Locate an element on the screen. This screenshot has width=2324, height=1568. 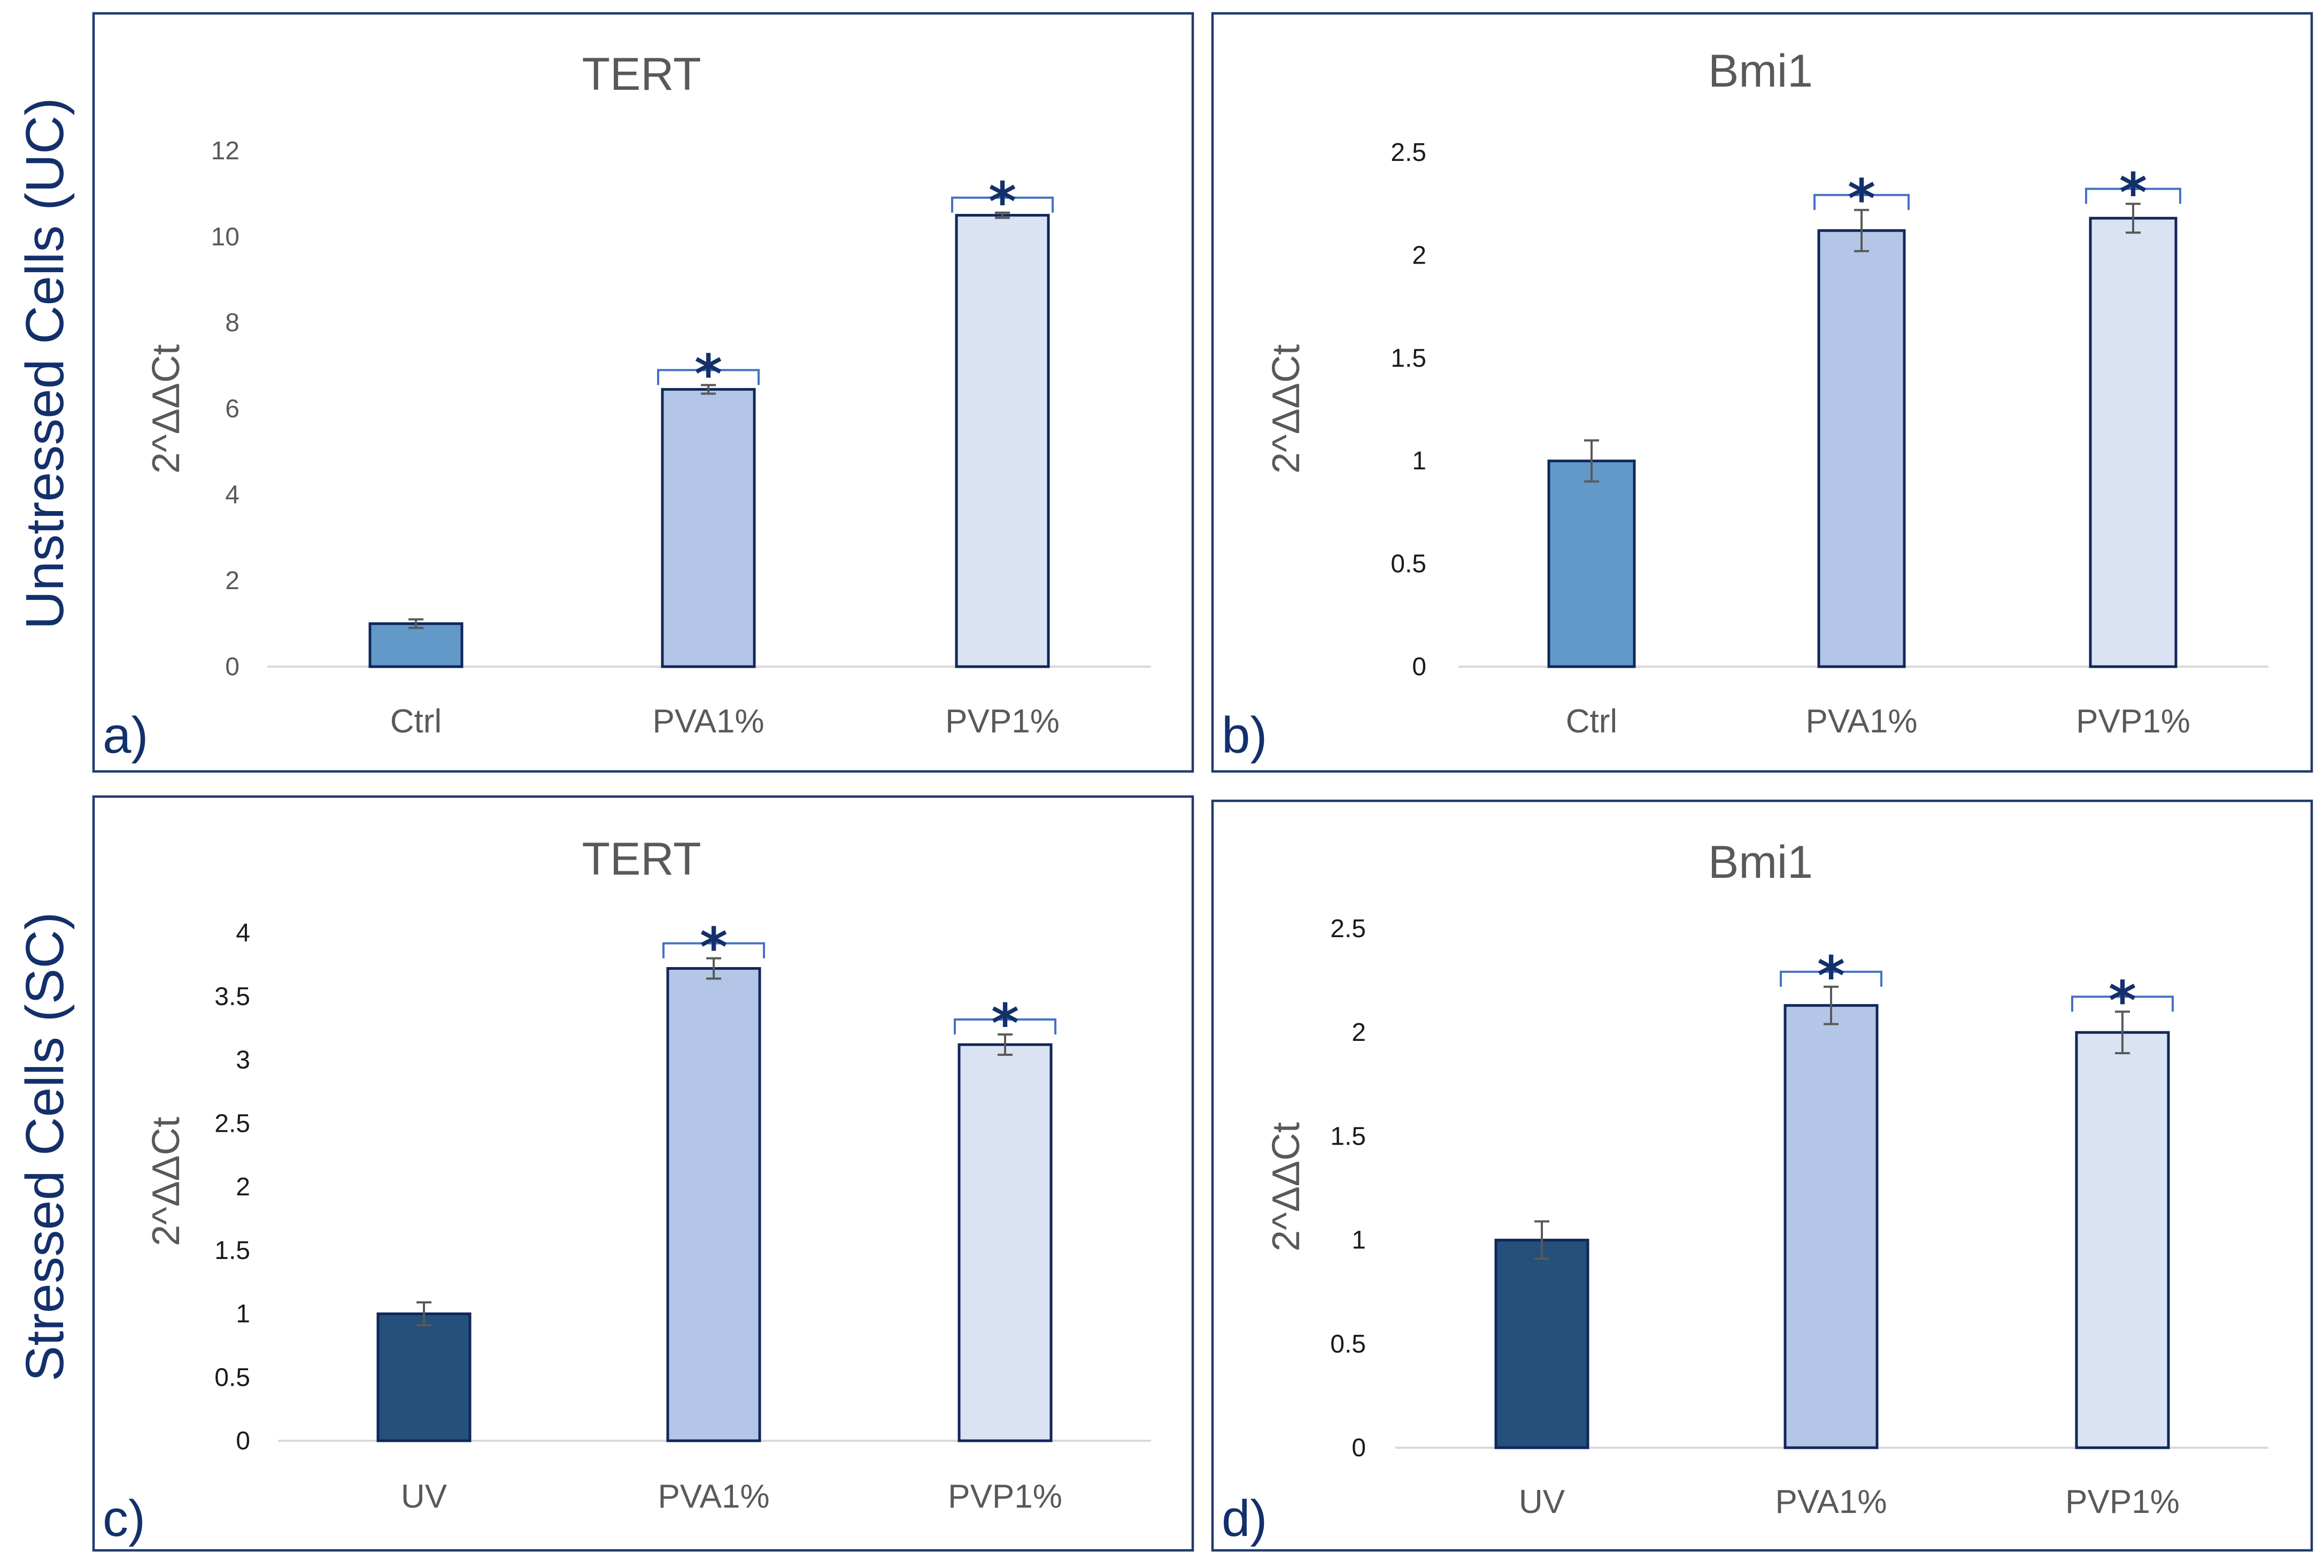
panel-letter: d) is located at coordinates (1244, 1518).